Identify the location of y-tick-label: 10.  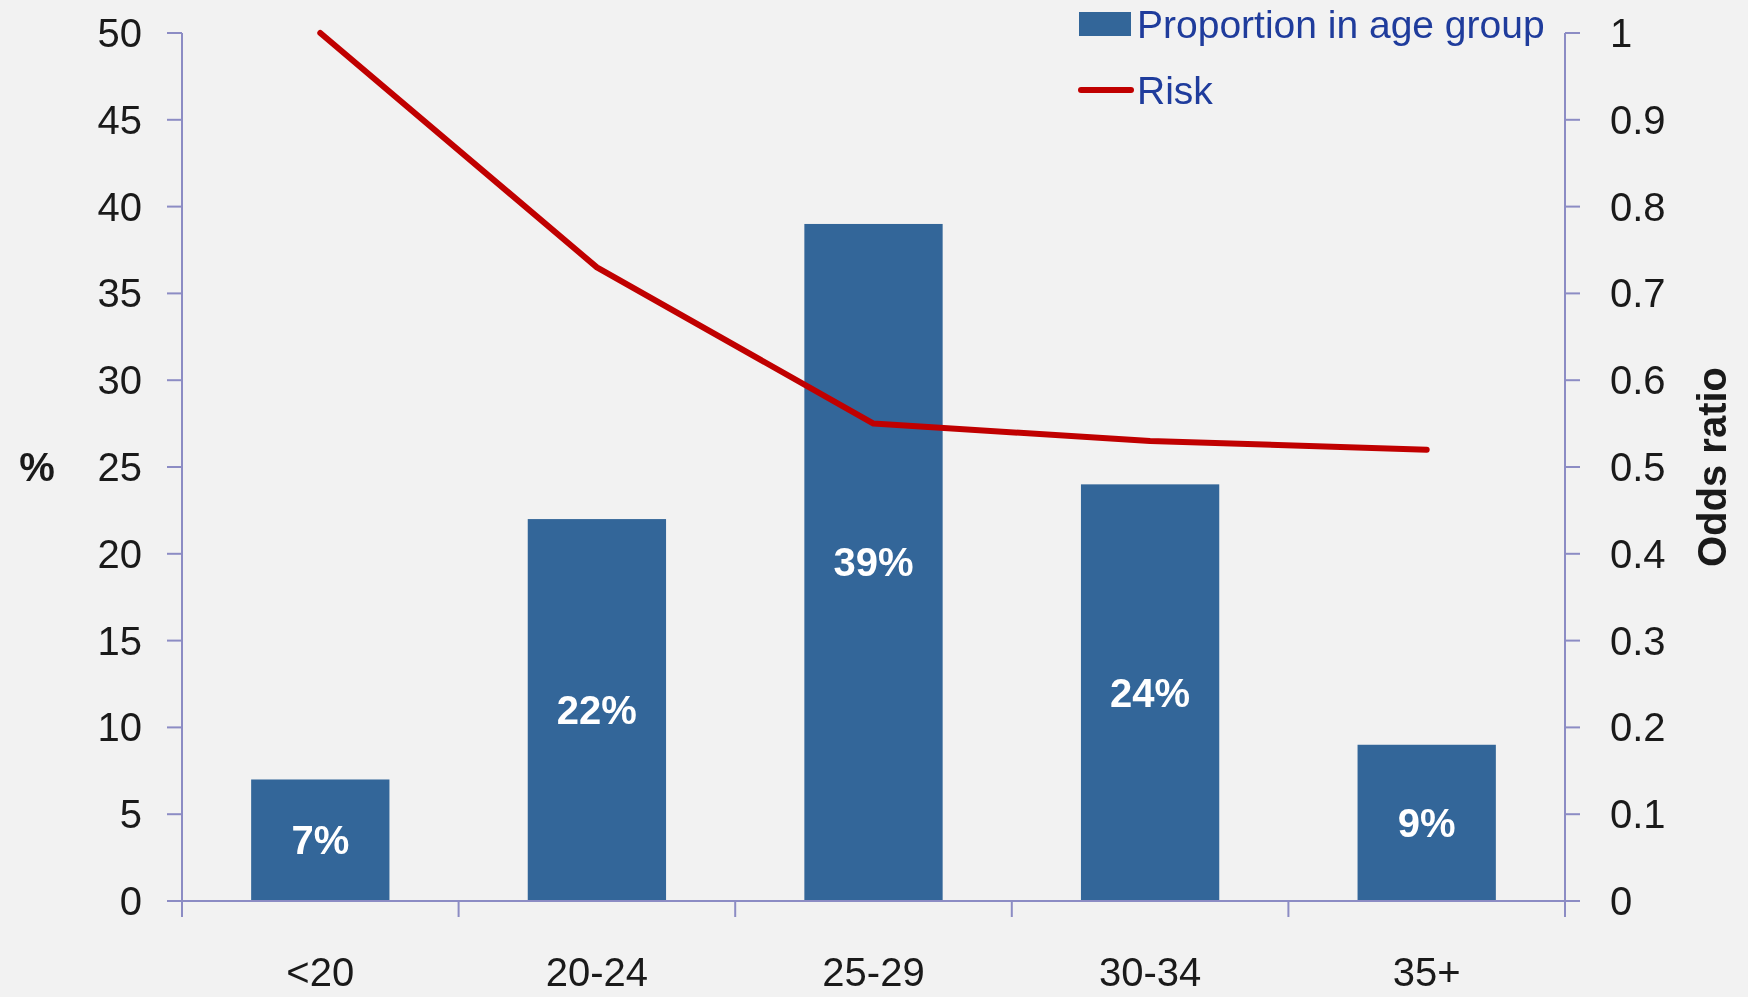
(119, 727).